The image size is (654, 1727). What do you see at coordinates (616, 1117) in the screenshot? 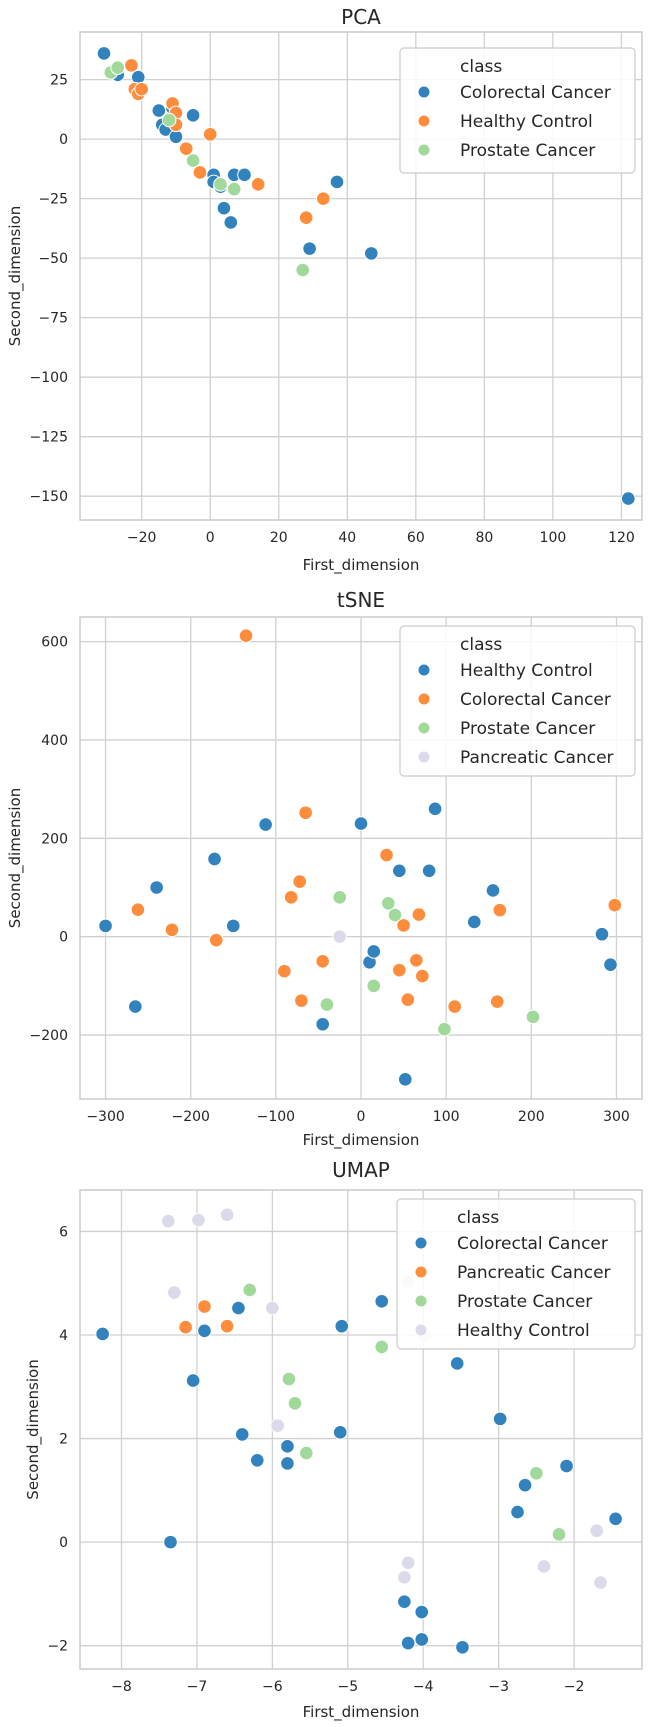
I see `x-tick-label: 300` at bounding box center [616, 1117].